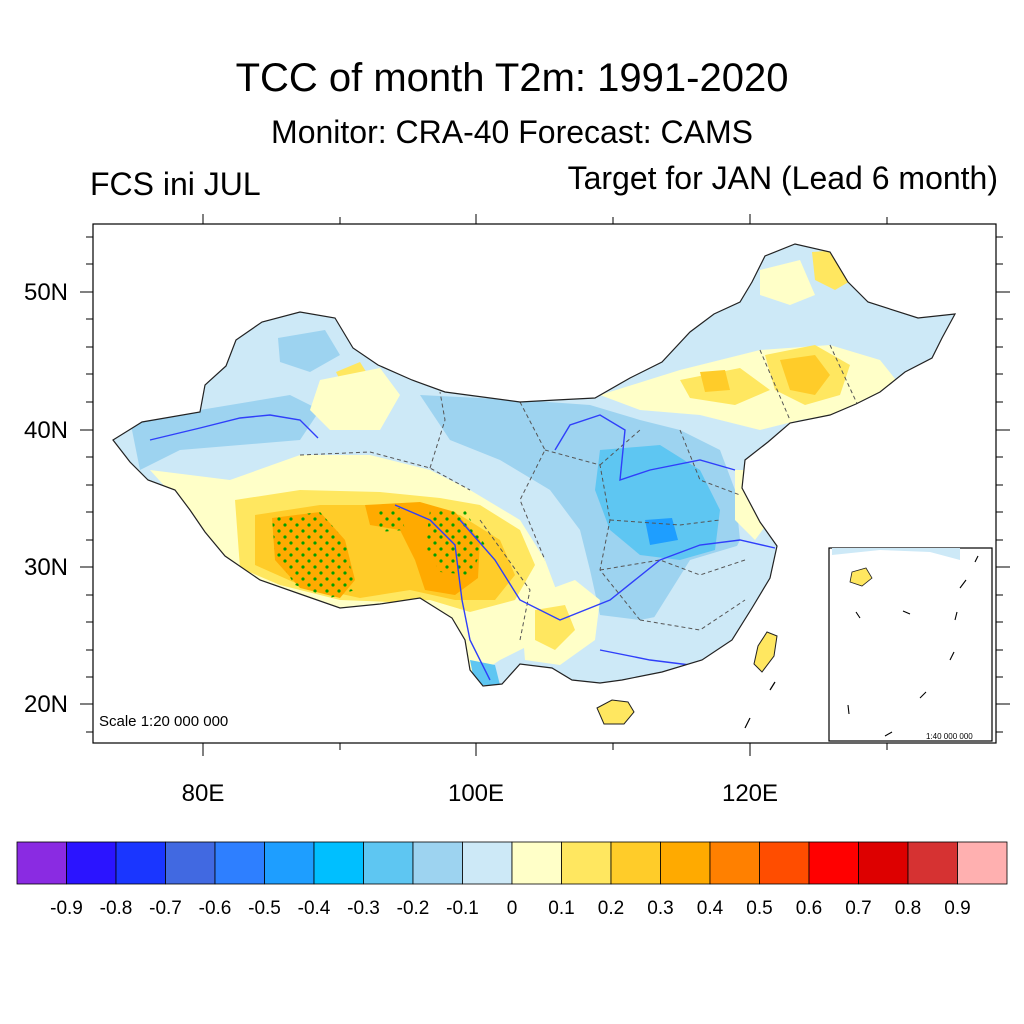 The image size is (1024, 1024). Describe the element at coordinates (760, 705) in the screenshot. I see `sea-marks` at that location.